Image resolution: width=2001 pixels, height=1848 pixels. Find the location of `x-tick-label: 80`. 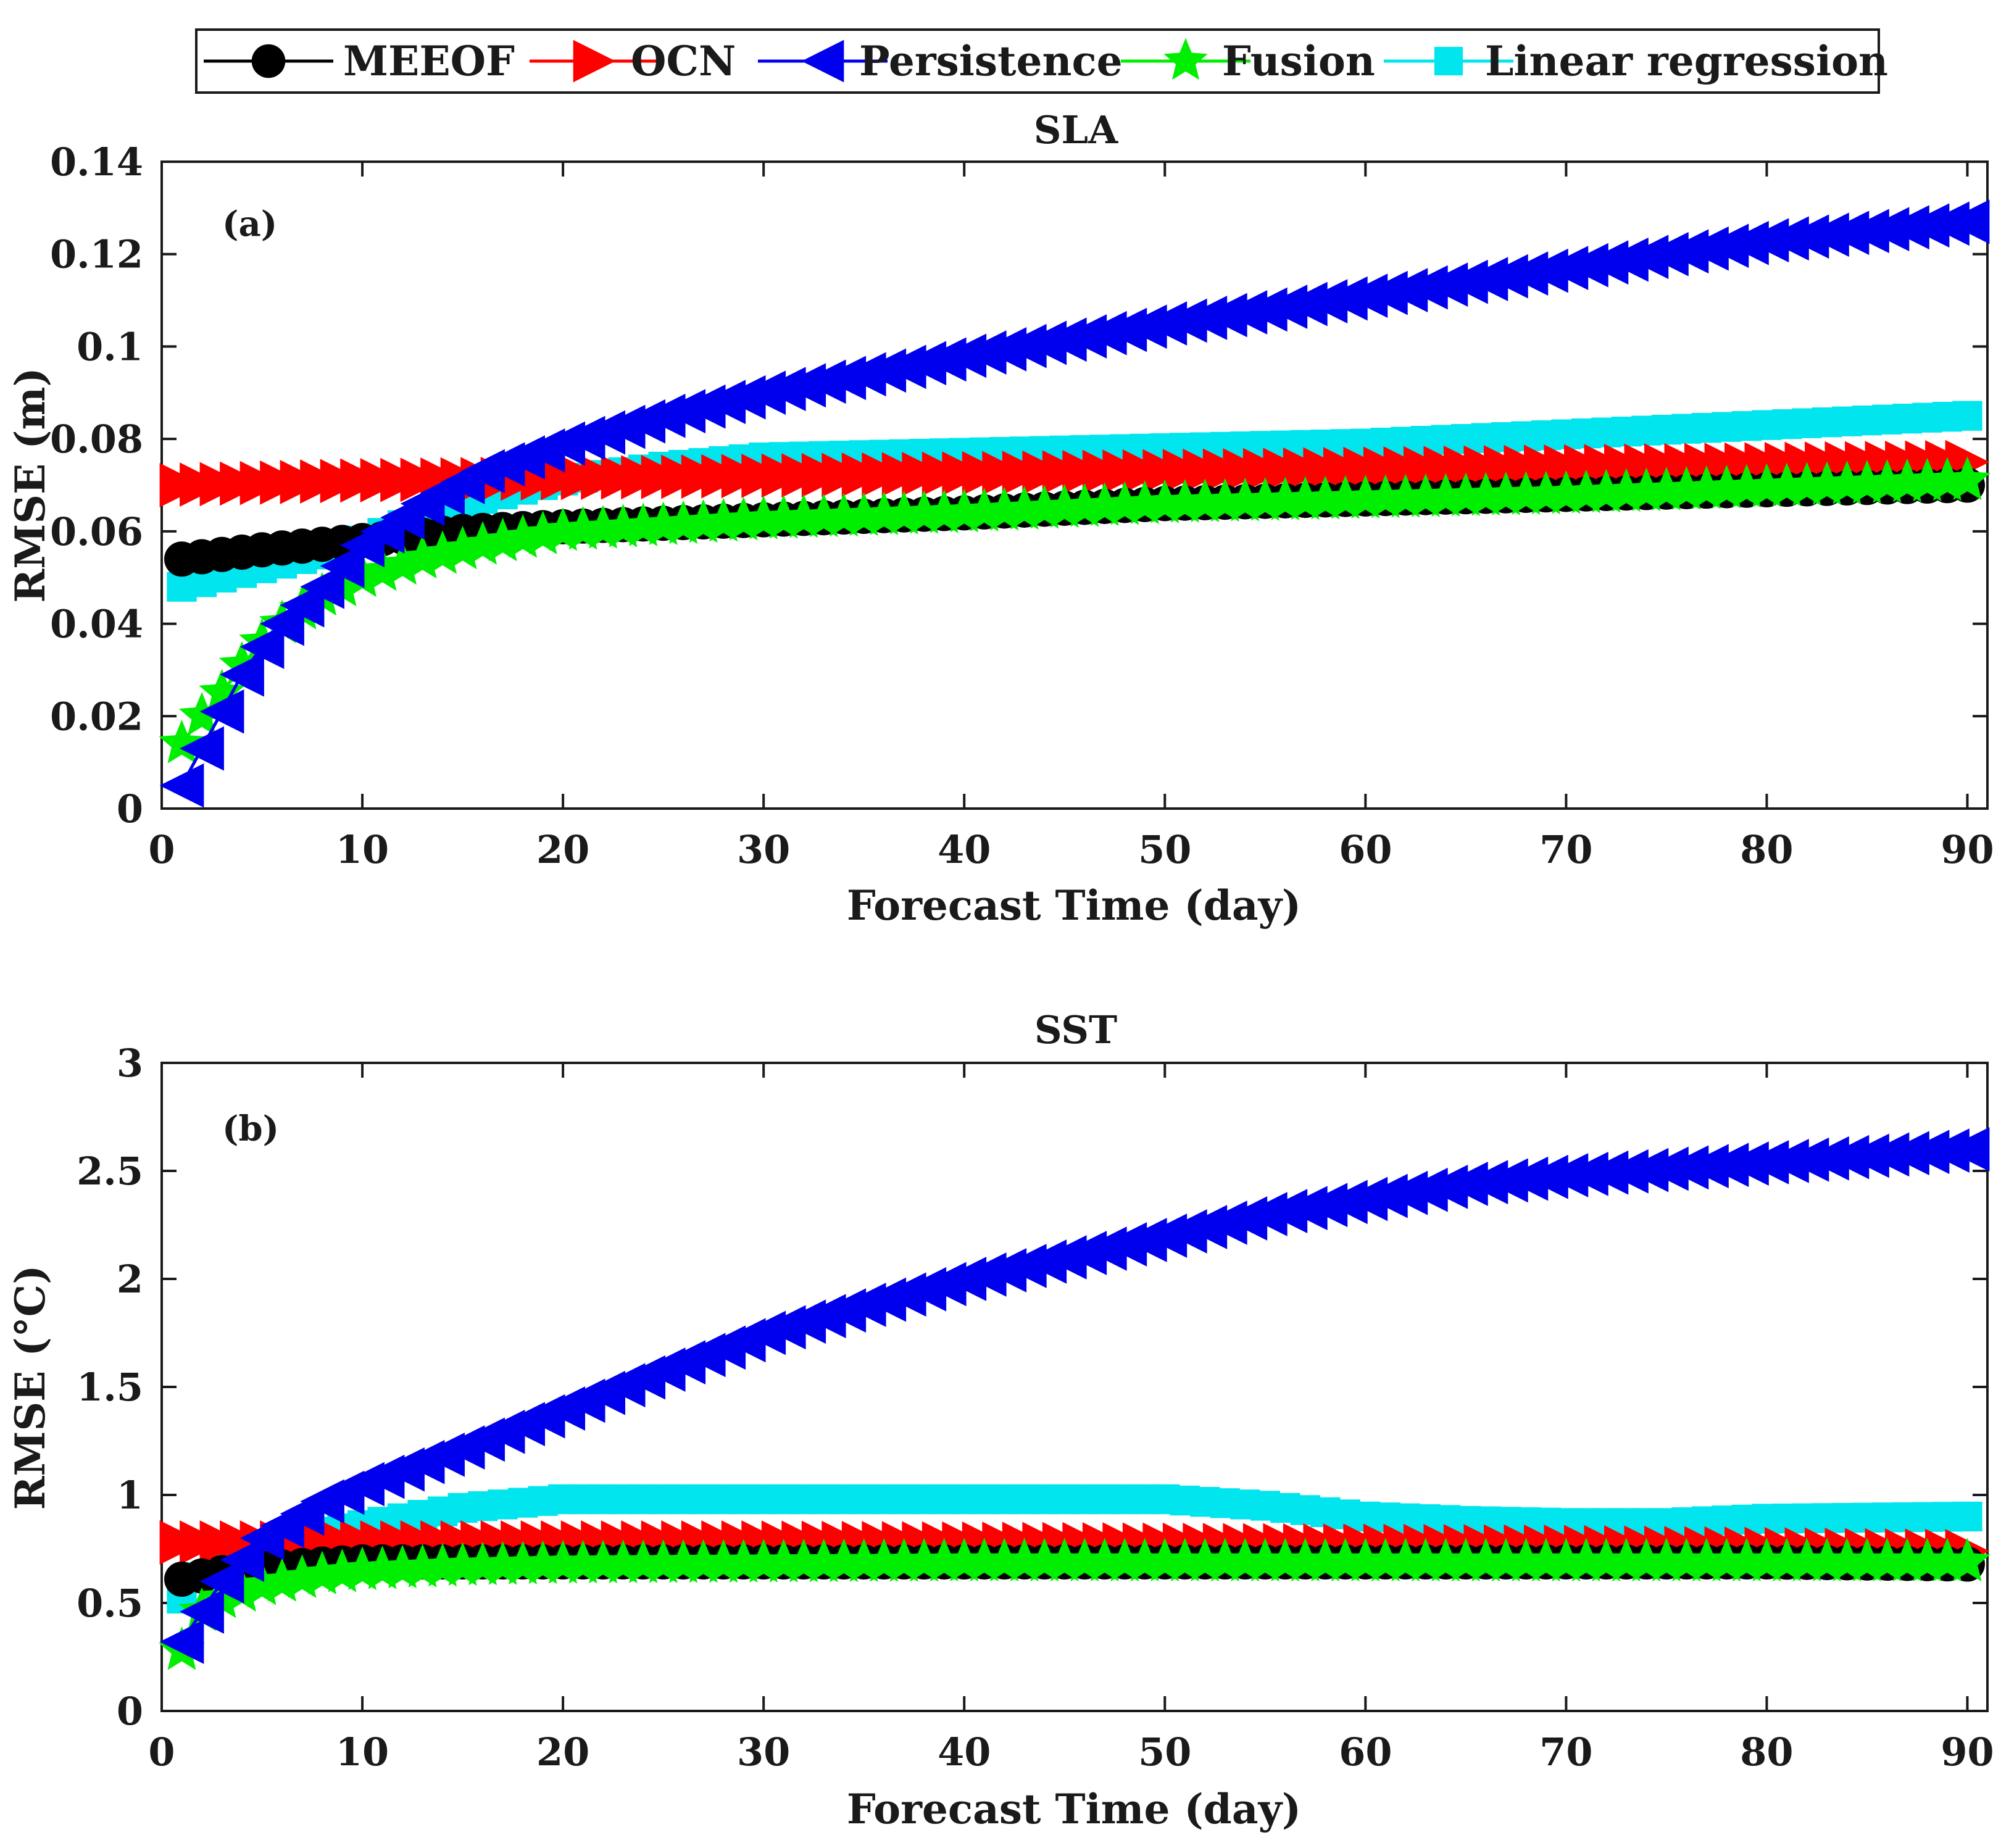

x-tick-label: 80 is located at coordinates (1766, 849).